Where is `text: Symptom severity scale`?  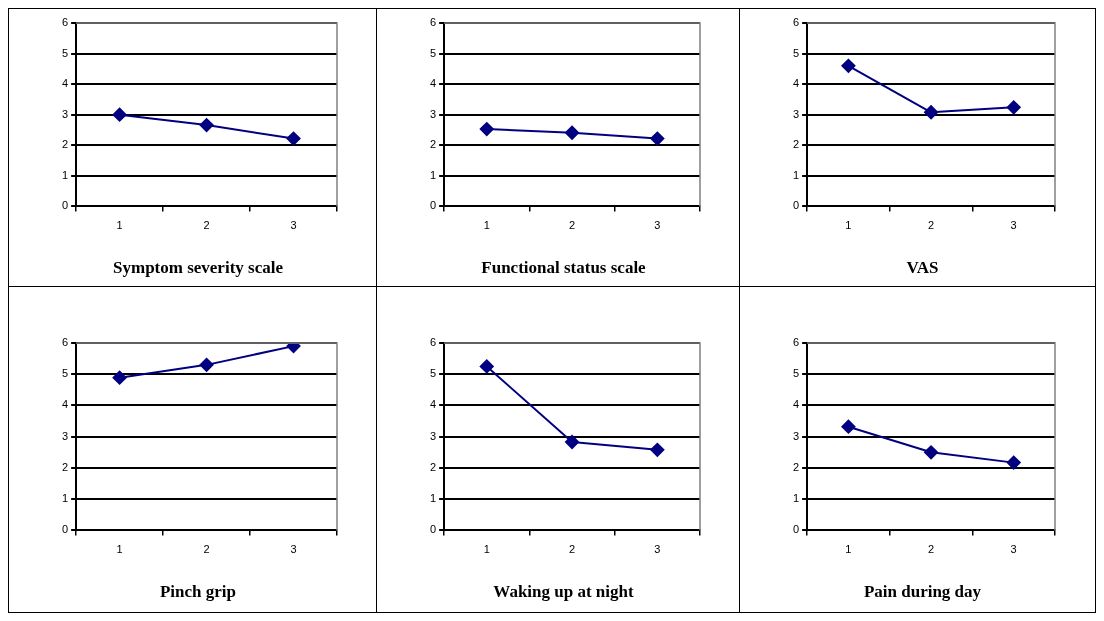
text: Symptom severity scale is located at coordinates (198, 268).